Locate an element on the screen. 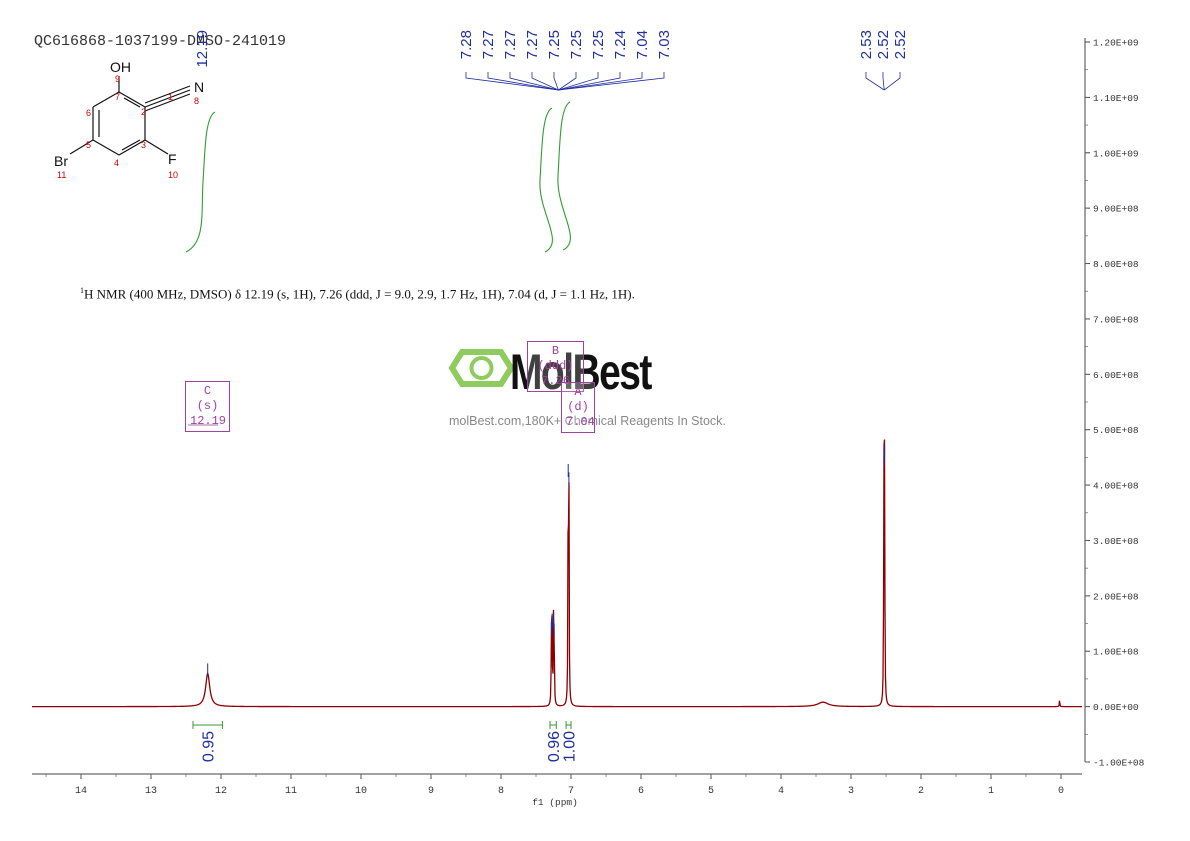  peak-label-aromatic: 7.04 is located at coordinates (642, 44).